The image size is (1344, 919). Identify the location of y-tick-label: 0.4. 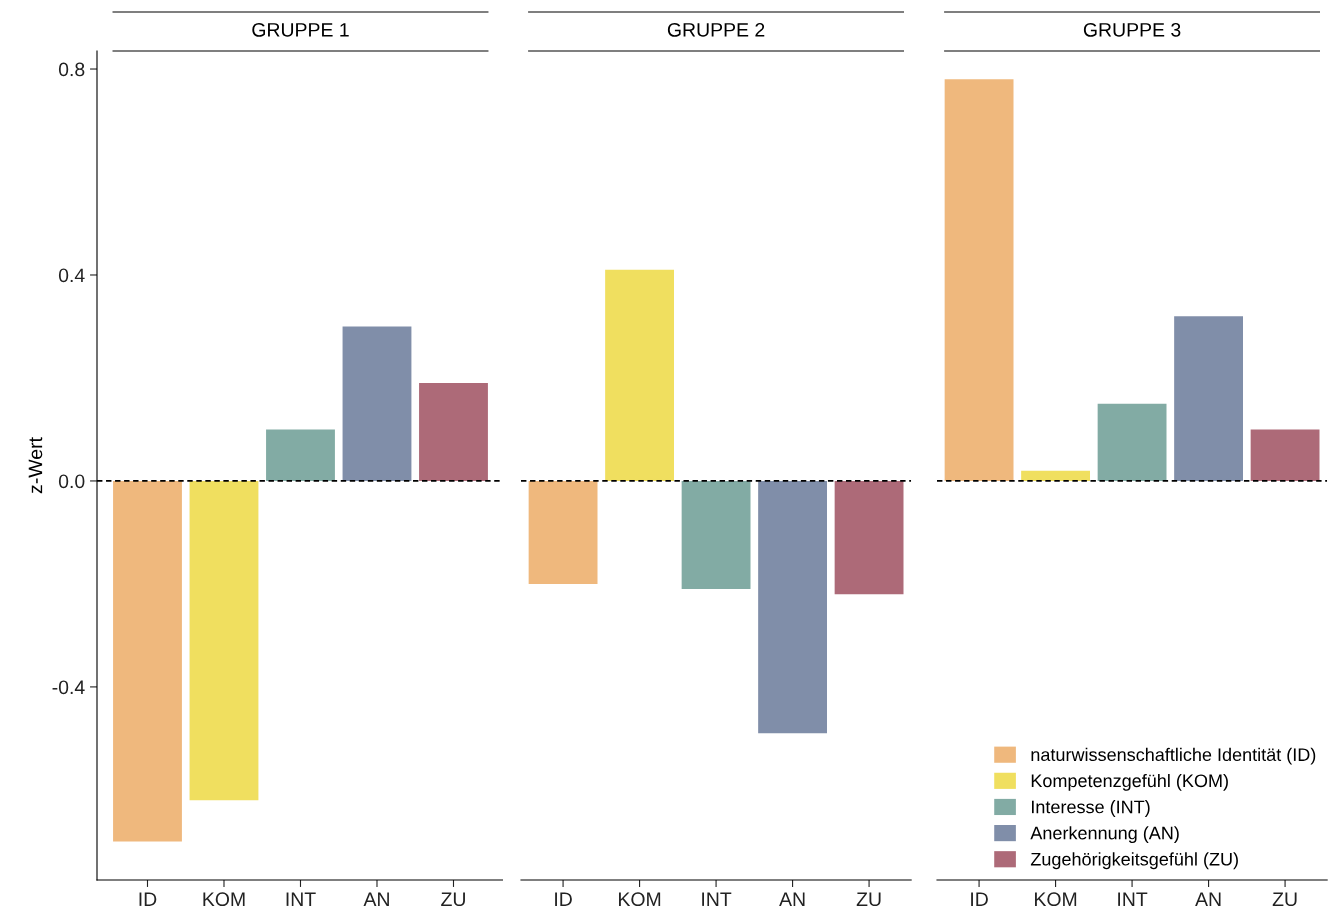
(71, 275).